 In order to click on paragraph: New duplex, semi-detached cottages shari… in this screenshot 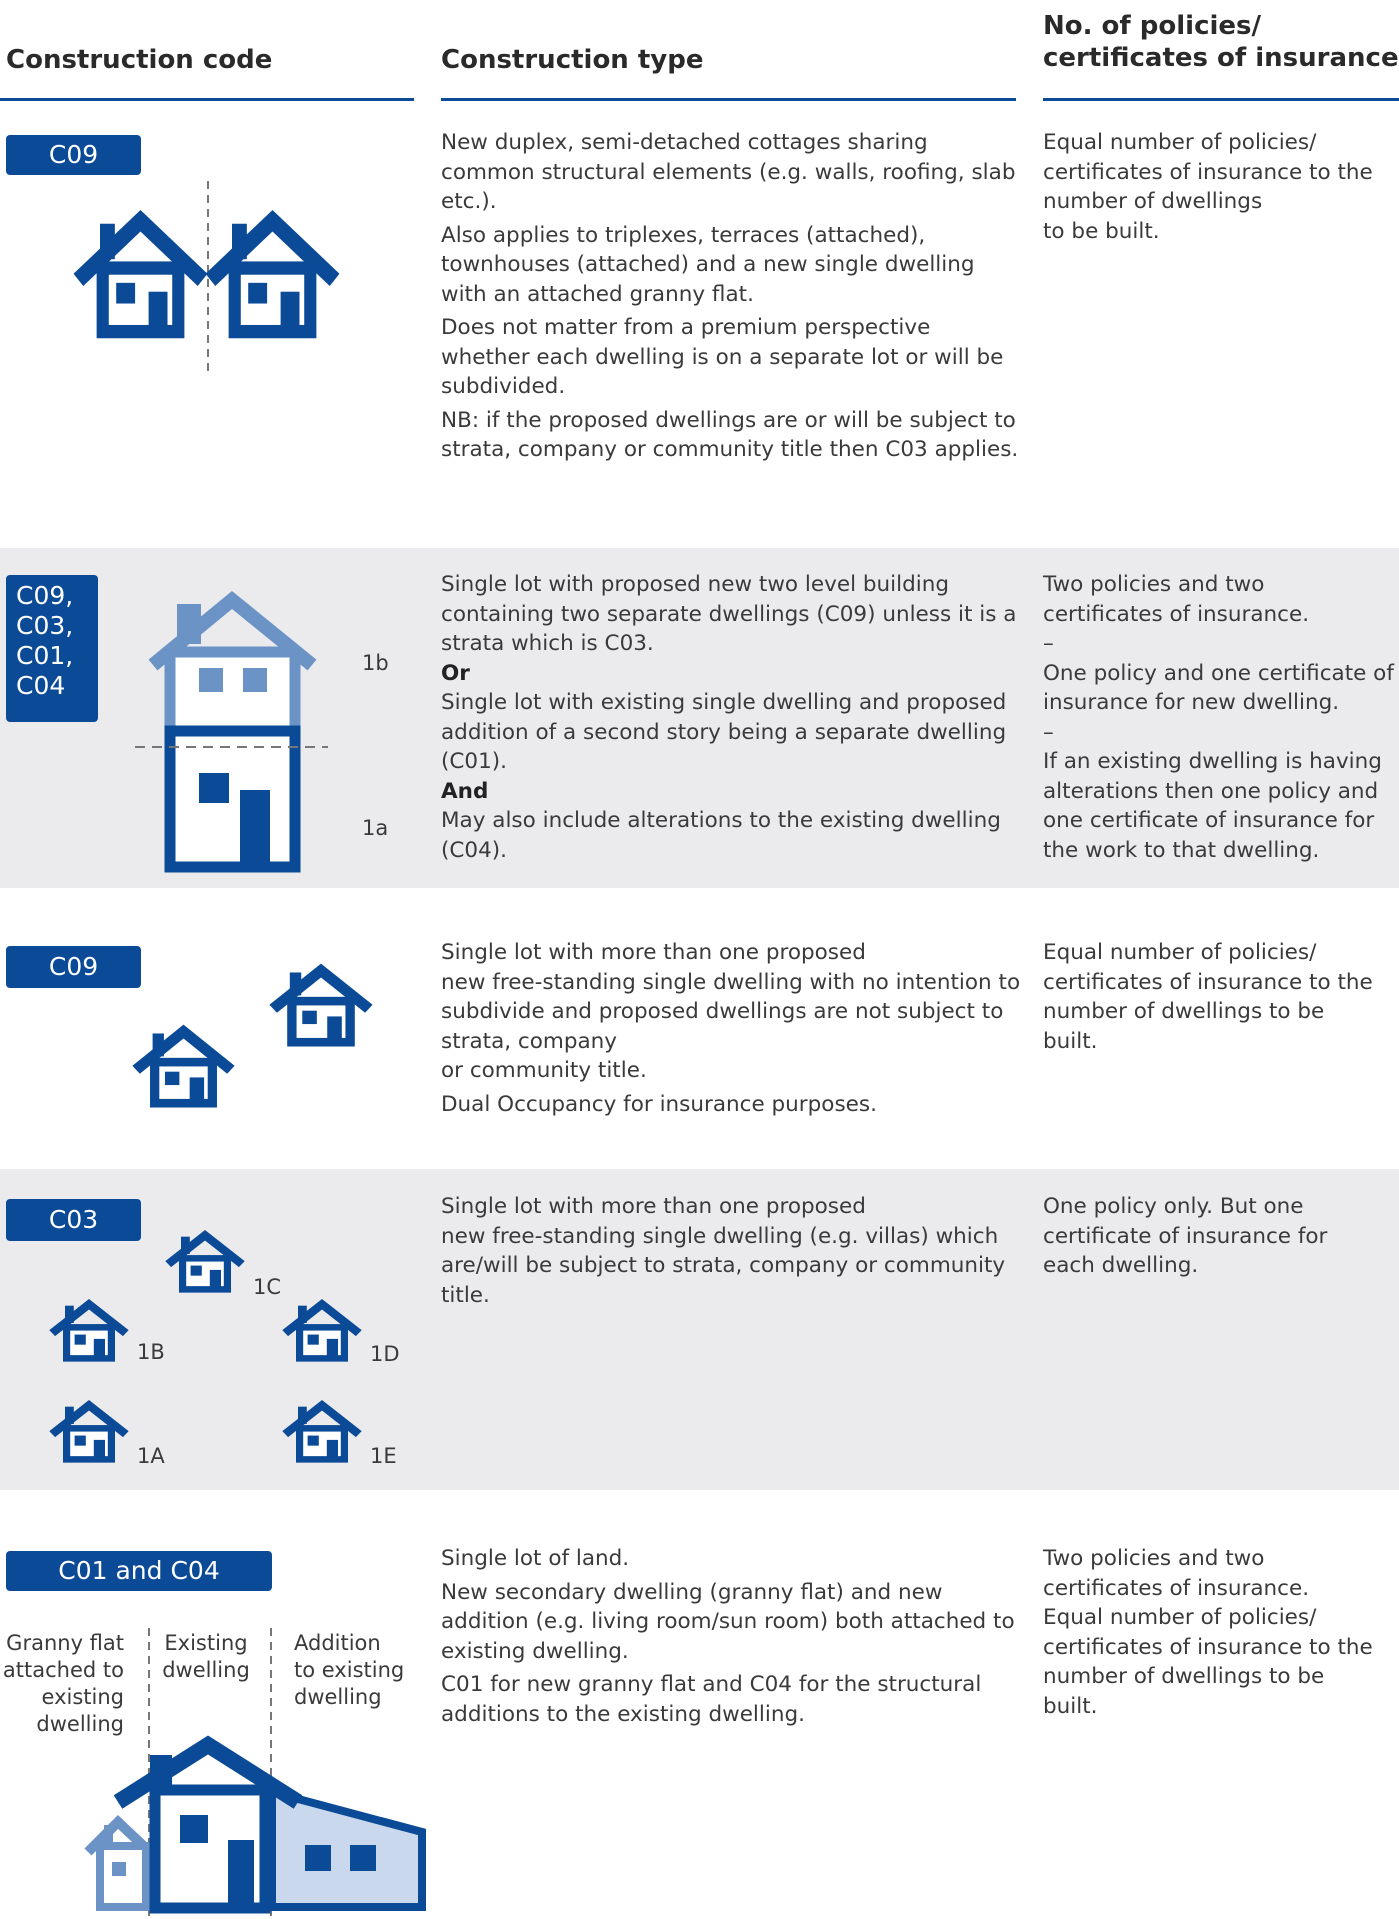, I will do `click(728, 172)`.